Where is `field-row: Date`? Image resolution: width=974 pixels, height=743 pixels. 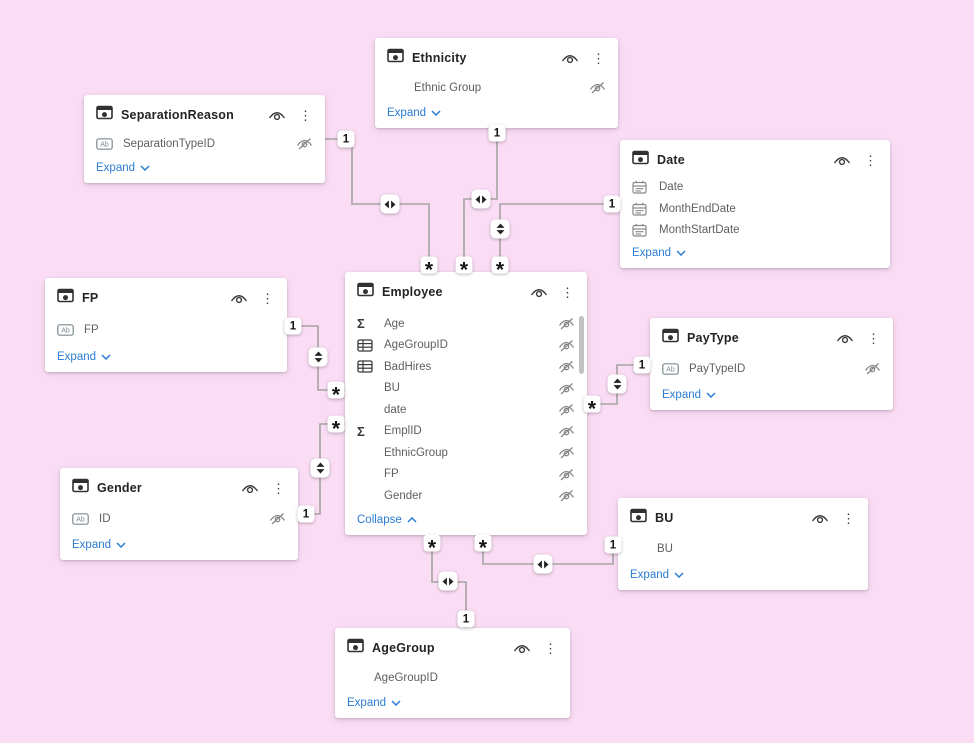 field-row: Date is located at coordinates (755, 187).